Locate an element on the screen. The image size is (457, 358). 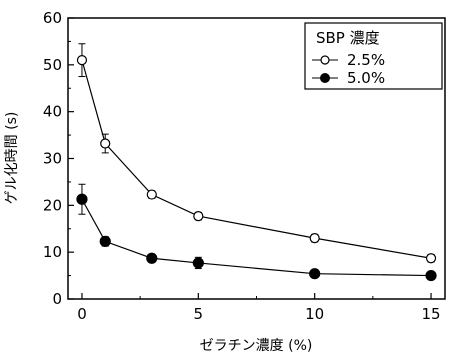
x-tick-label: 5 is located at coordinates (199, 314).